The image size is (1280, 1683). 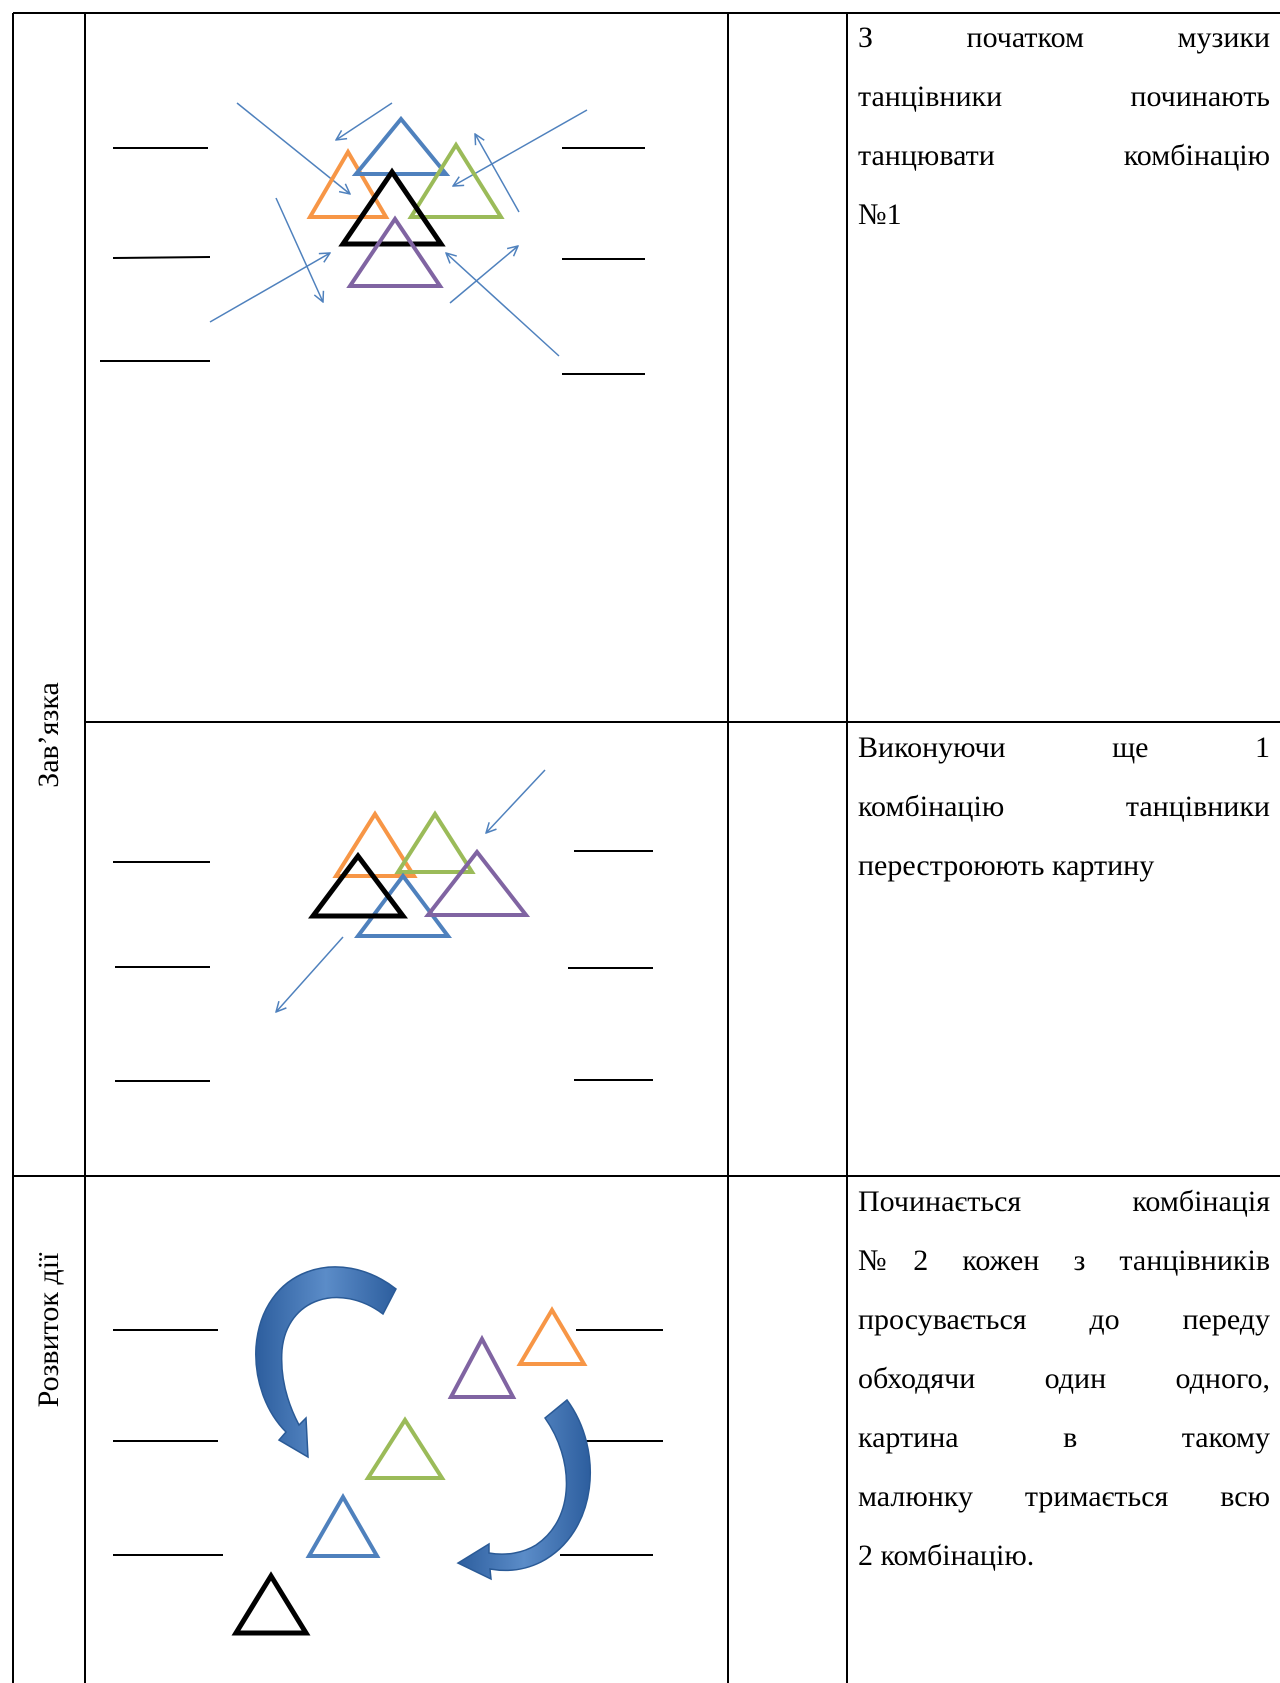 I want to click on description-line: картина в такому, so click(x=1064, y=1437).